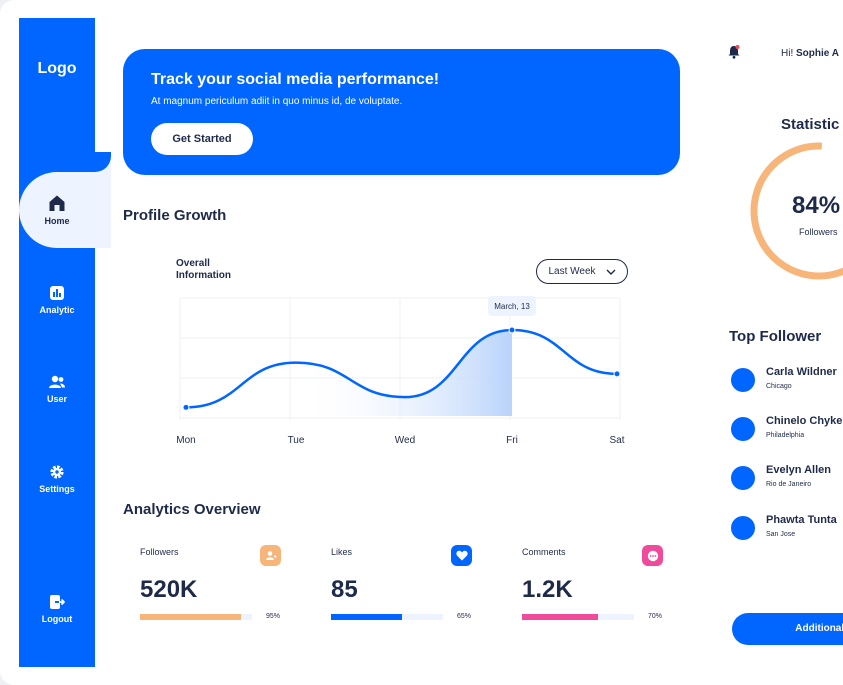  What do you see at coordinates (342, 552) in the screenshot?
I see `stat-label: Likes` at bounding box center [342, 552].